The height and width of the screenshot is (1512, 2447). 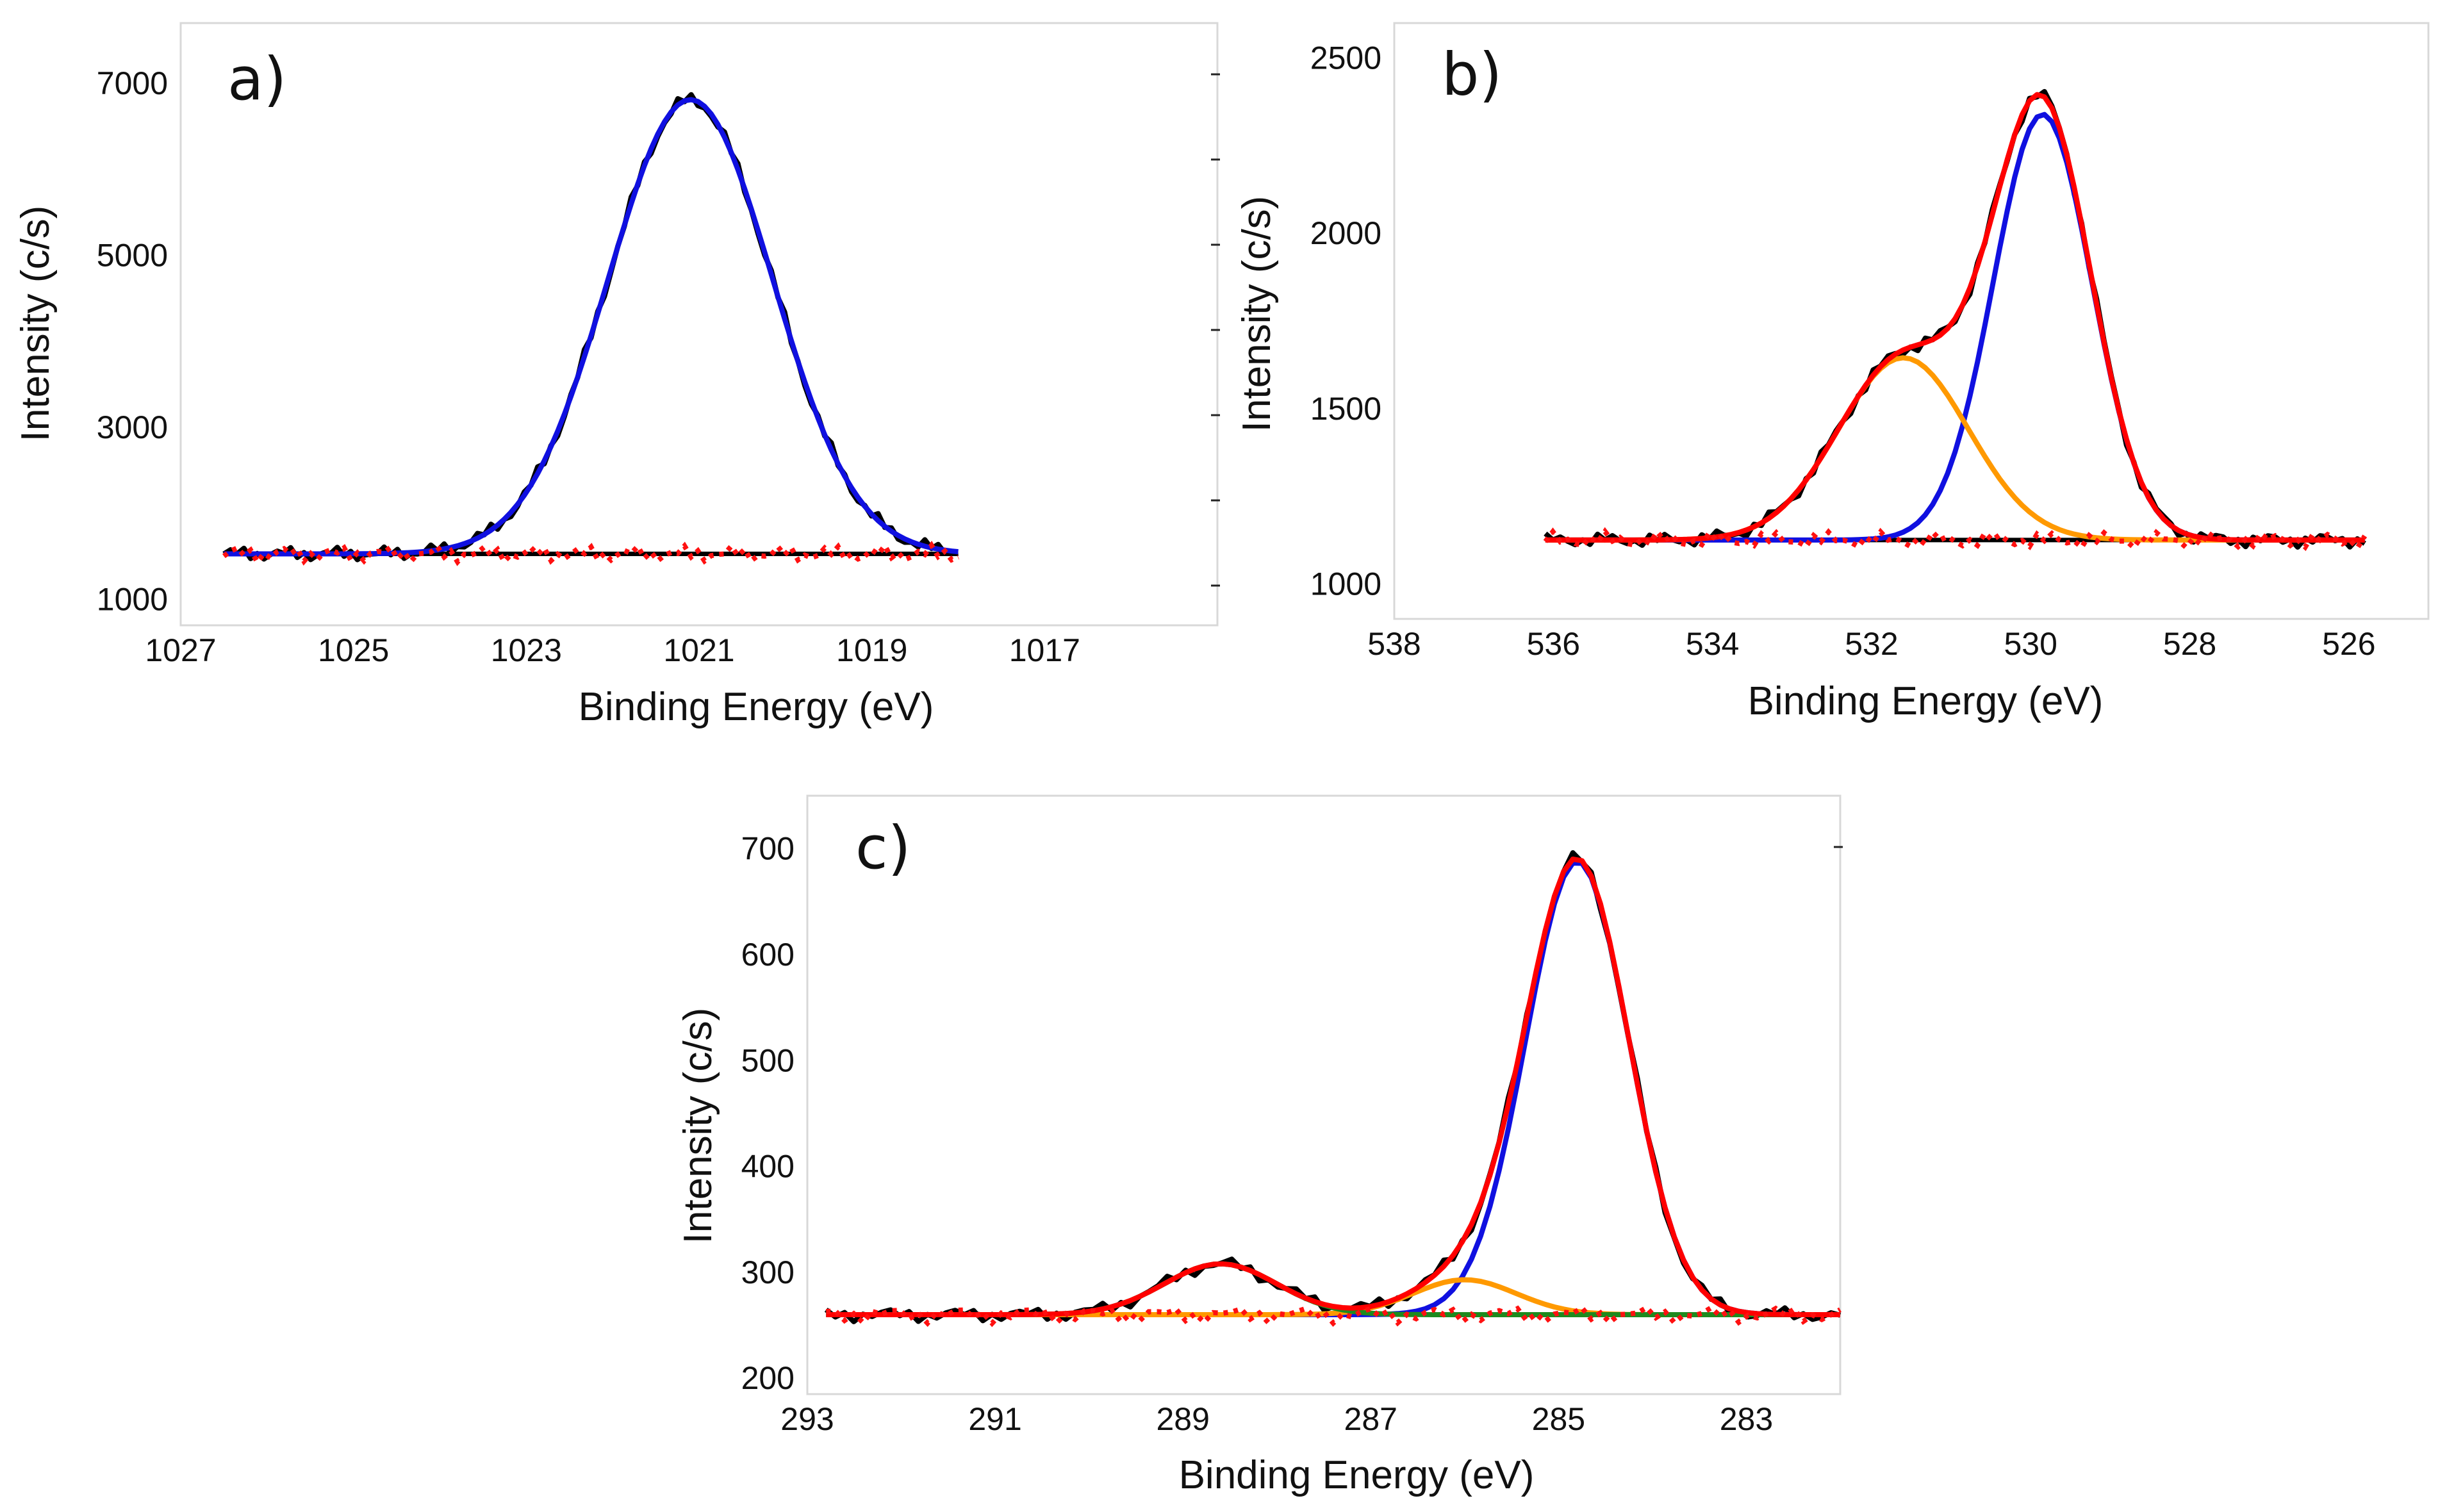 What do you see at coordinates (871, 650) in the screenshot?
I see `panel-a-x-tick-label: 1019` at bounding box center [871, 650].